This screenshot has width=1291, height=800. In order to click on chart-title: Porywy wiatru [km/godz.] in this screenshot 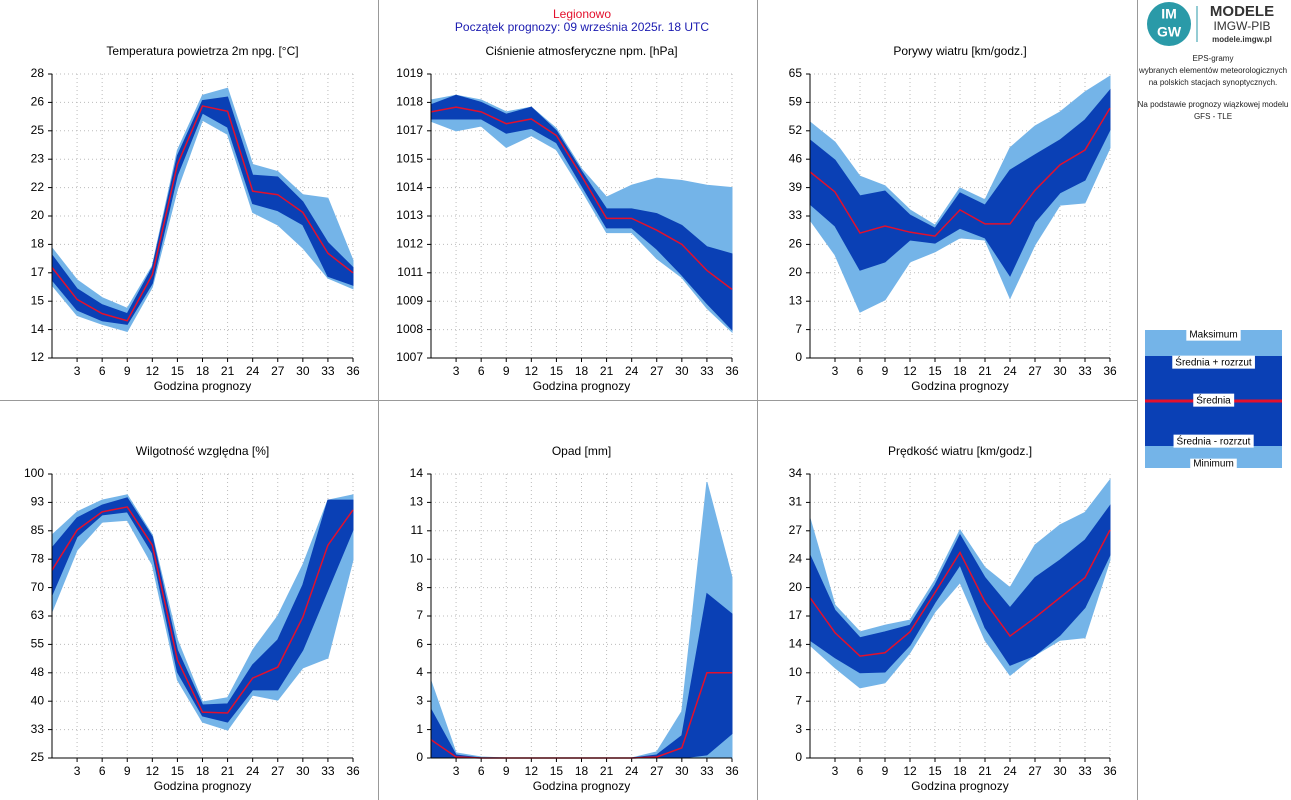, I will do `click(959, 51)`.